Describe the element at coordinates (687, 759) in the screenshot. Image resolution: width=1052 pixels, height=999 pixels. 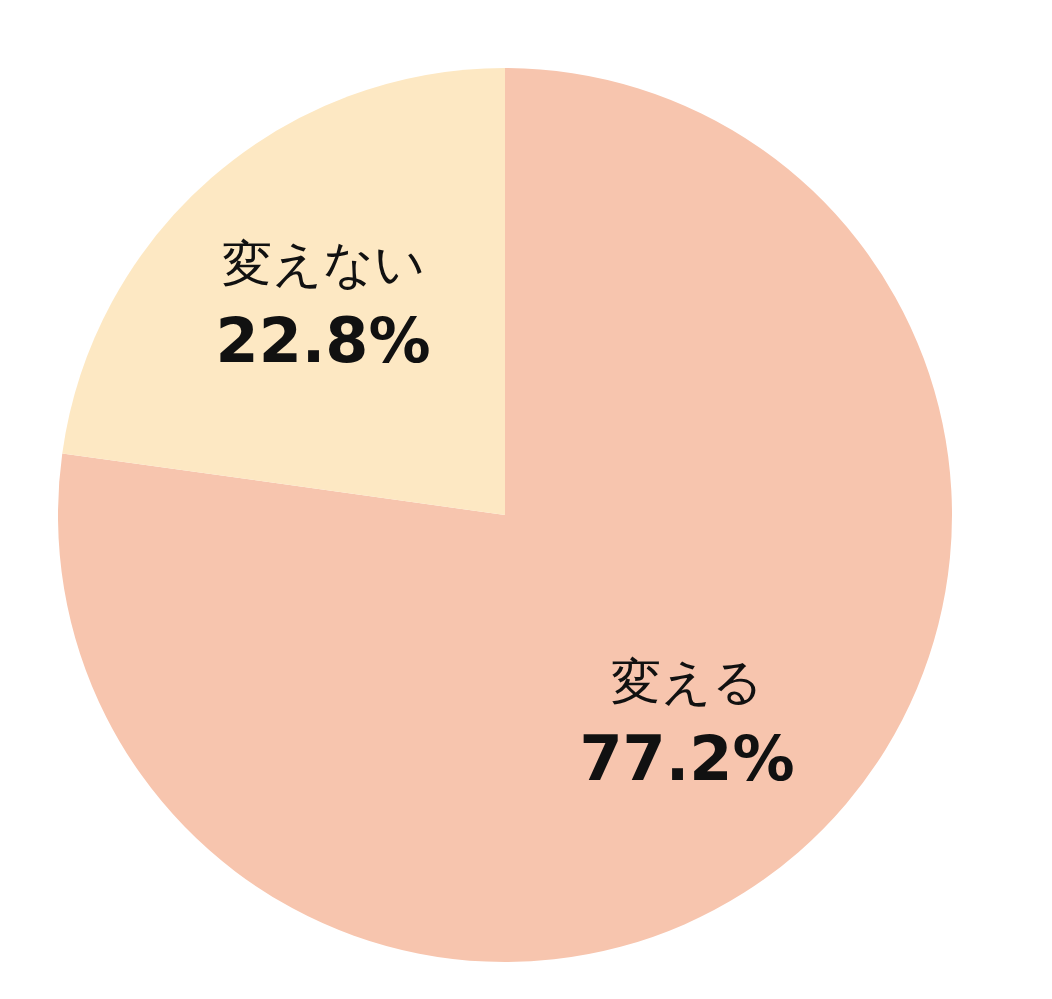
I see `data-label: 77.2%` at that location.